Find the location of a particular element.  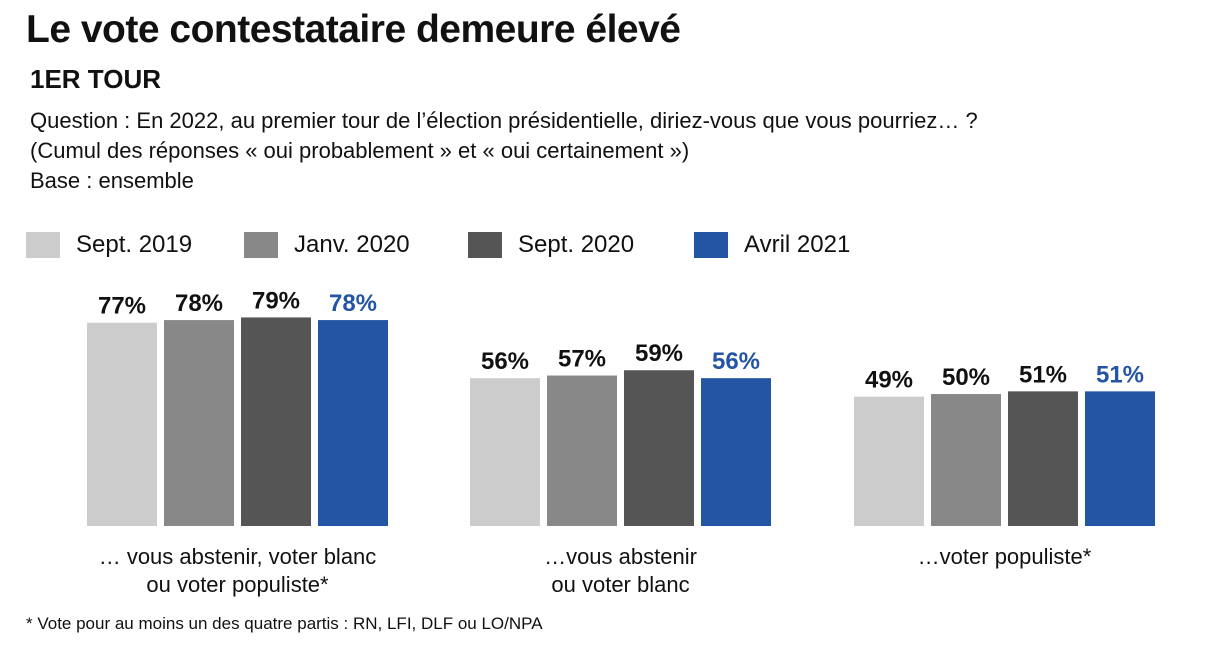

data-label: 79% is located at coordinates (276, 300).